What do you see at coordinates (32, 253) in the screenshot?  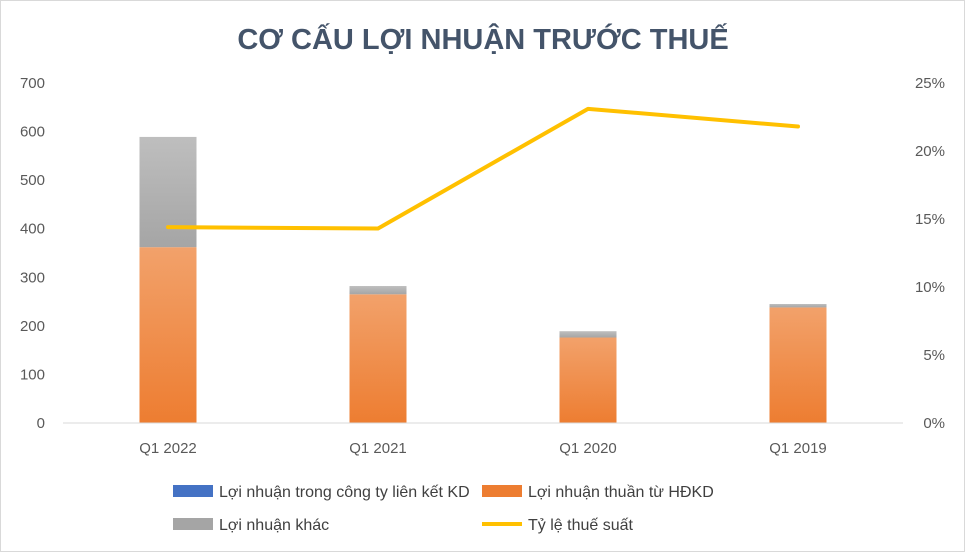 I see `left-axis-ticks: 0 100 200 300 400 500 600 700` at bounding box center [32, 253].